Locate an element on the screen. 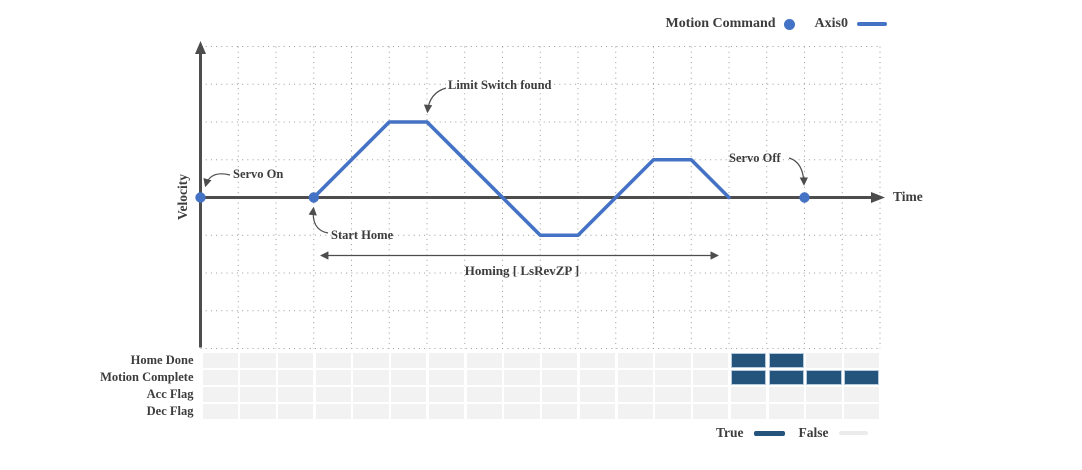  legend-false-label: False is located at coordinates (813, 432).